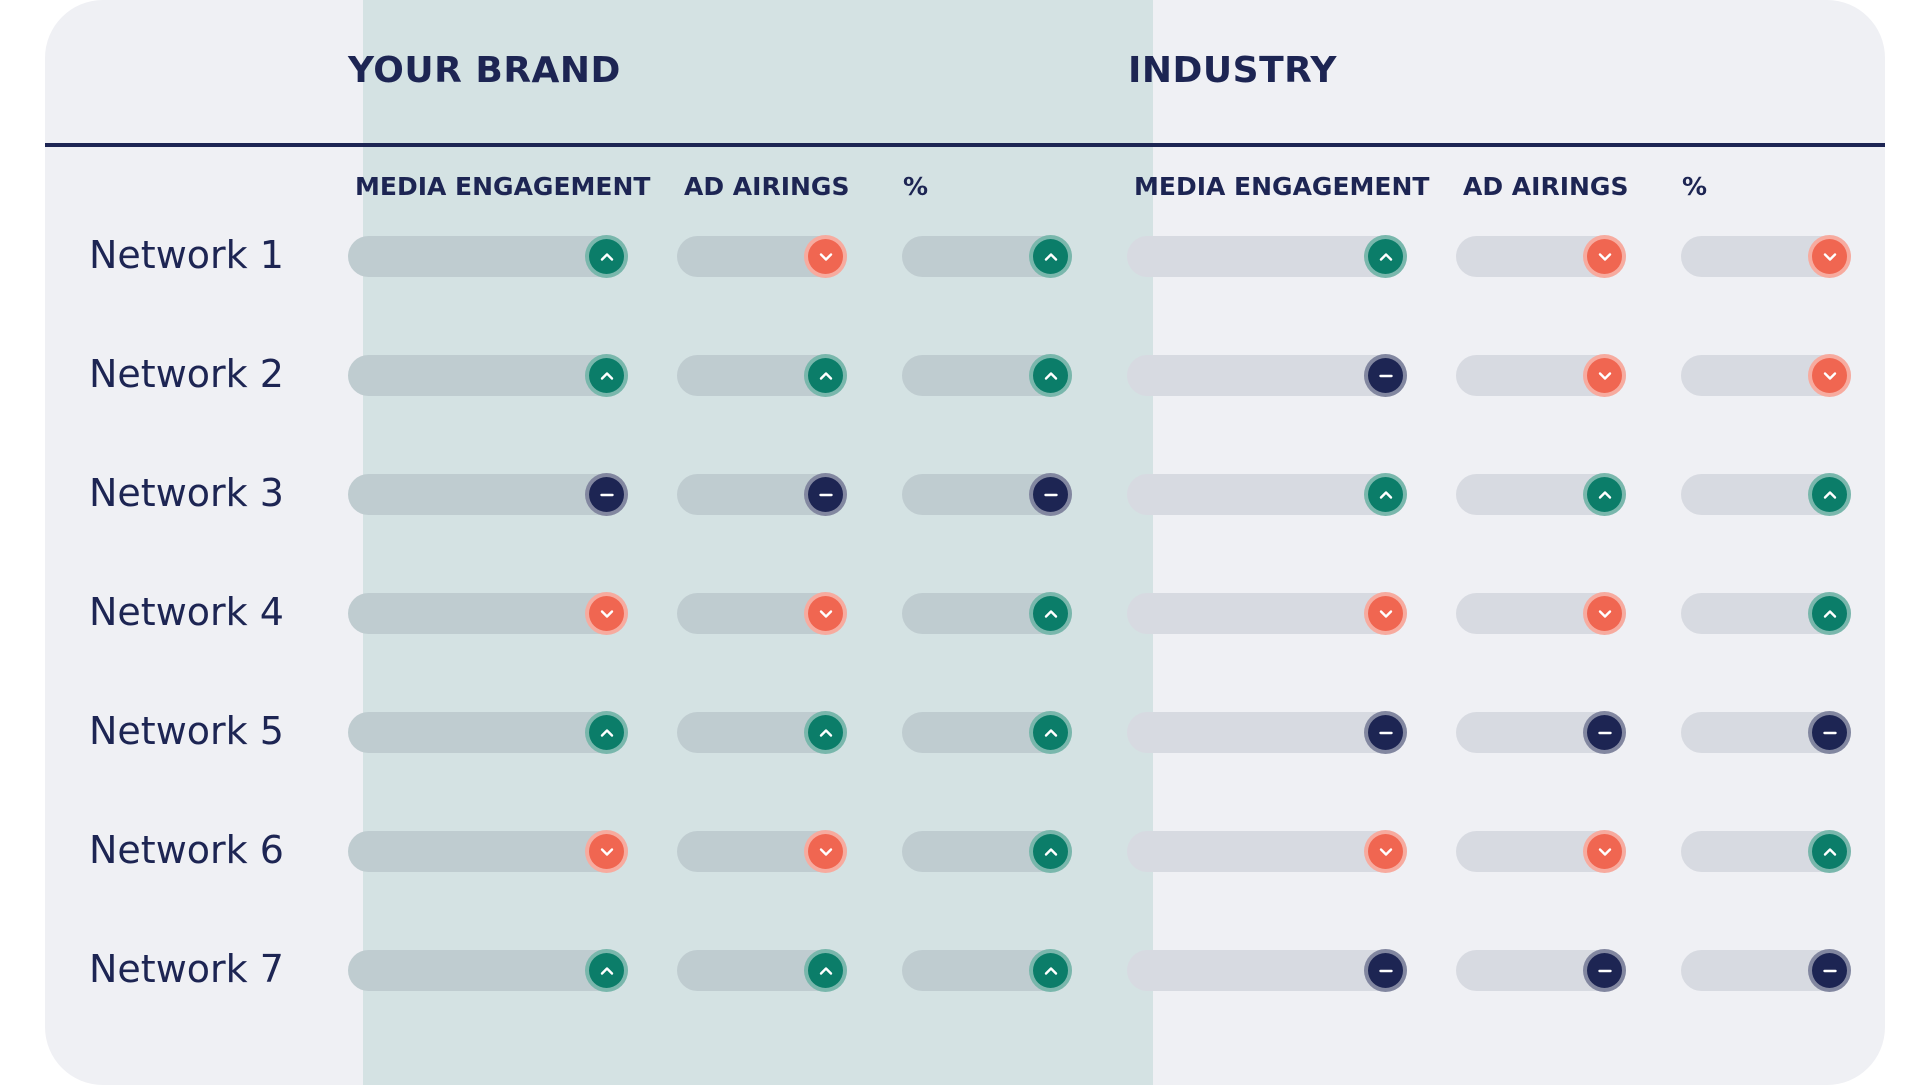  Describe the element at coordinates (186, 730) in the screenshot. I see `row-label-network-5: Network 5` at that location.